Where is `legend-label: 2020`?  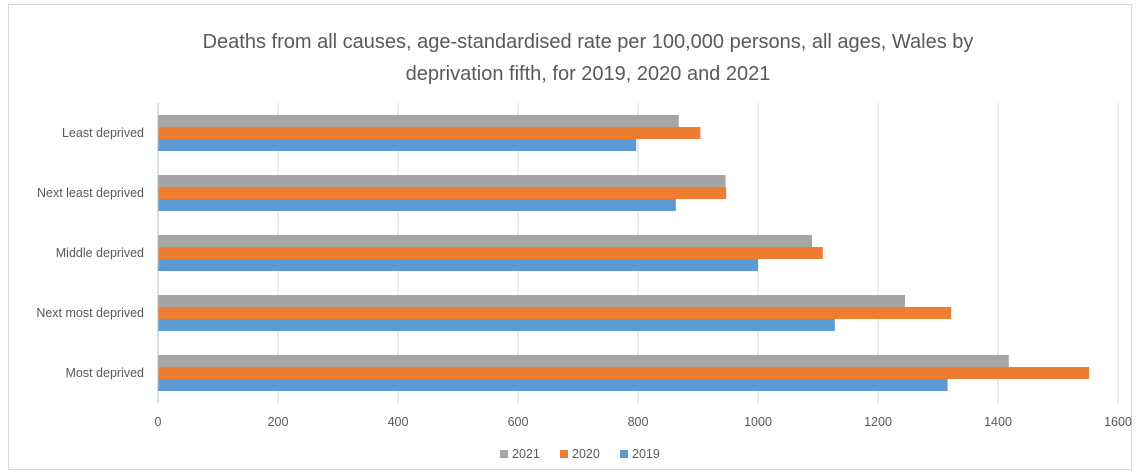 legend-label: 2020 is located at coordinates (586, 454).